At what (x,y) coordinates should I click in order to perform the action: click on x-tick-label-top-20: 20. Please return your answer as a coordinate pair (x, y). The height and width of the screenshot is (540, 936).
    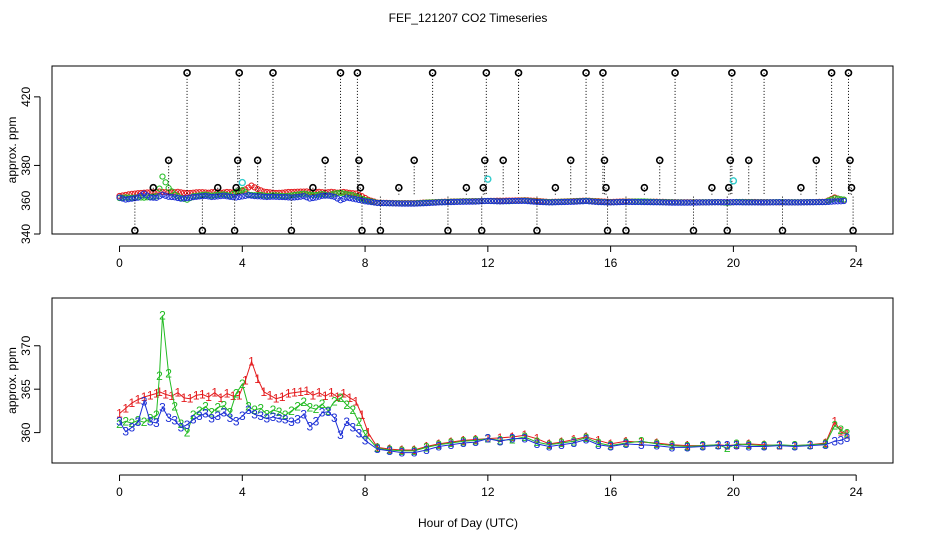
    Looking at the image, I should click on (734, 263).